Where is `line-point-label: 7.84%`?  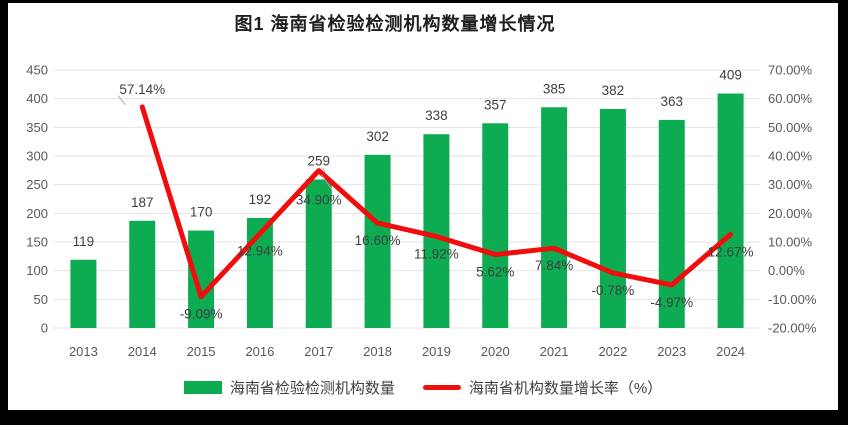
line-point-label: 7.84% is located at coordinates (554, 265).